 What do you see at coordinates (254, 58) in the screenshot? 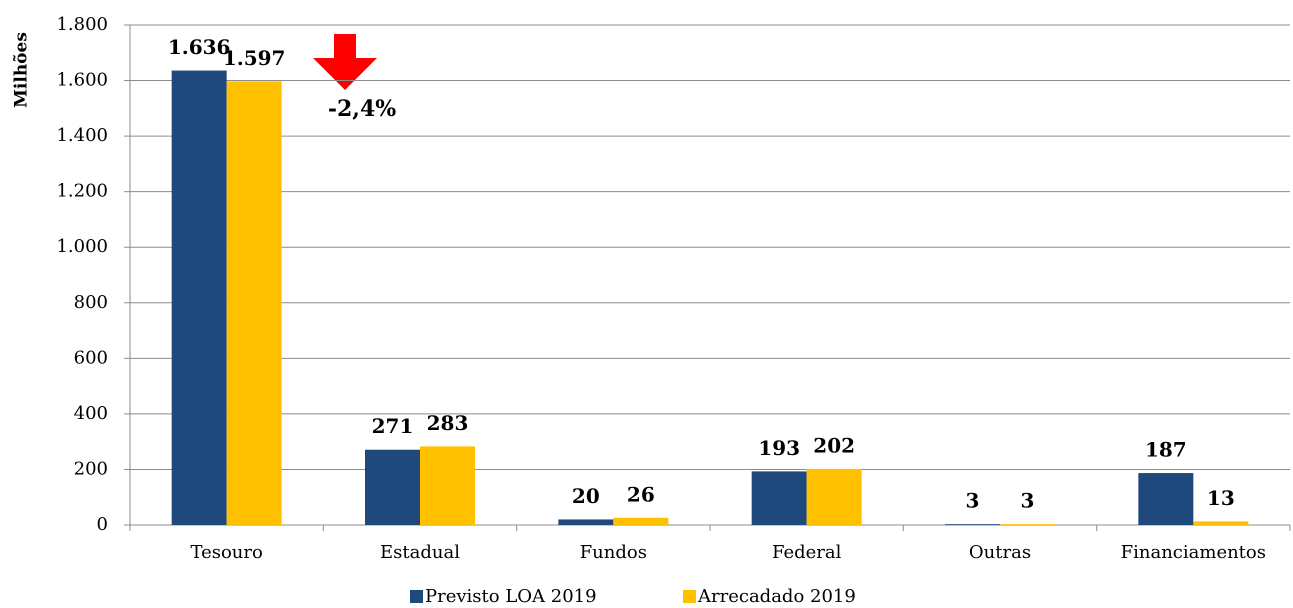
I see `data-label: 1.597` at bounding box center [254, 58].